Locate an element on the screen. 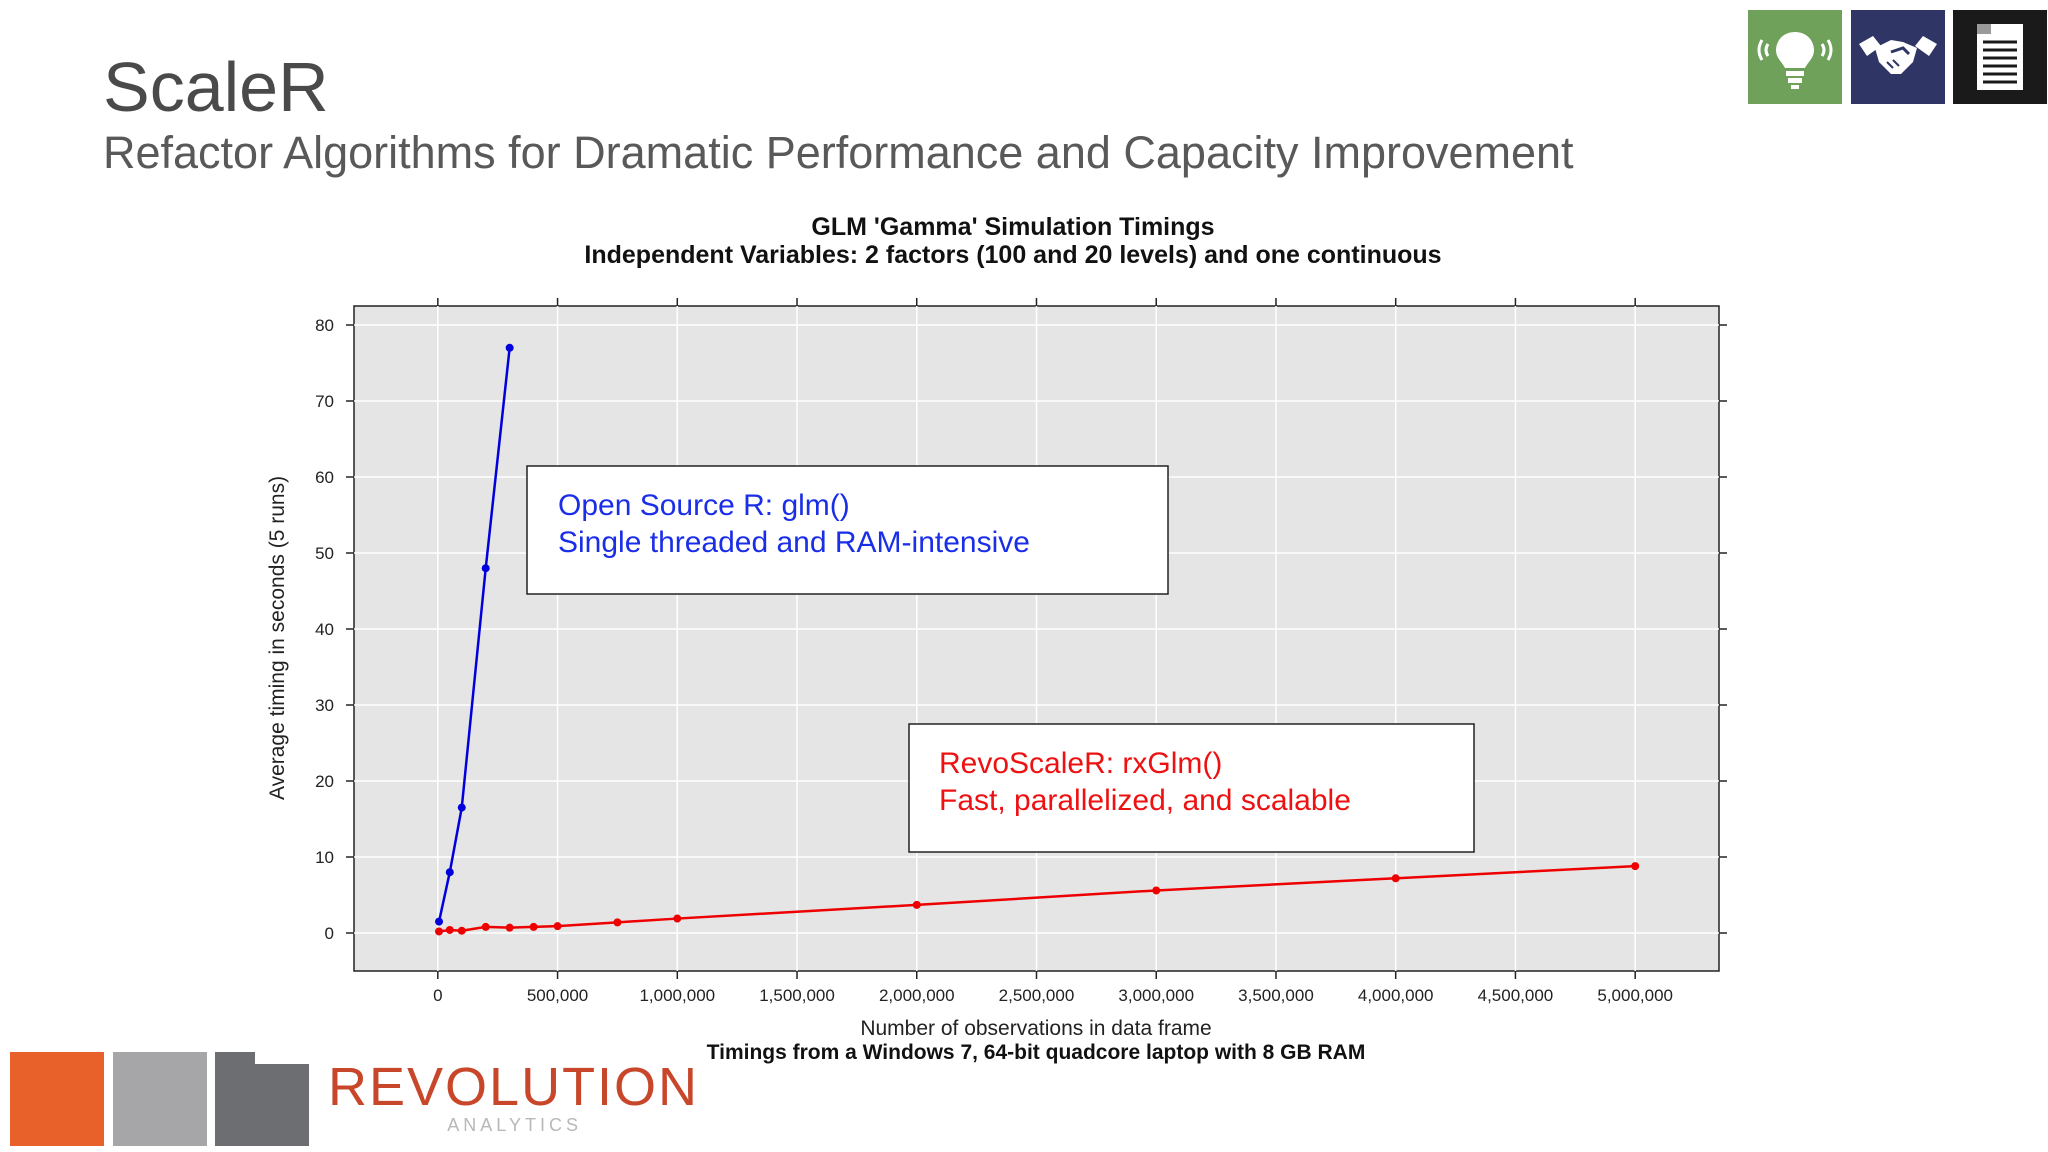  x-tick-label: 2,500,000 is located at coordinates (1037, 995).